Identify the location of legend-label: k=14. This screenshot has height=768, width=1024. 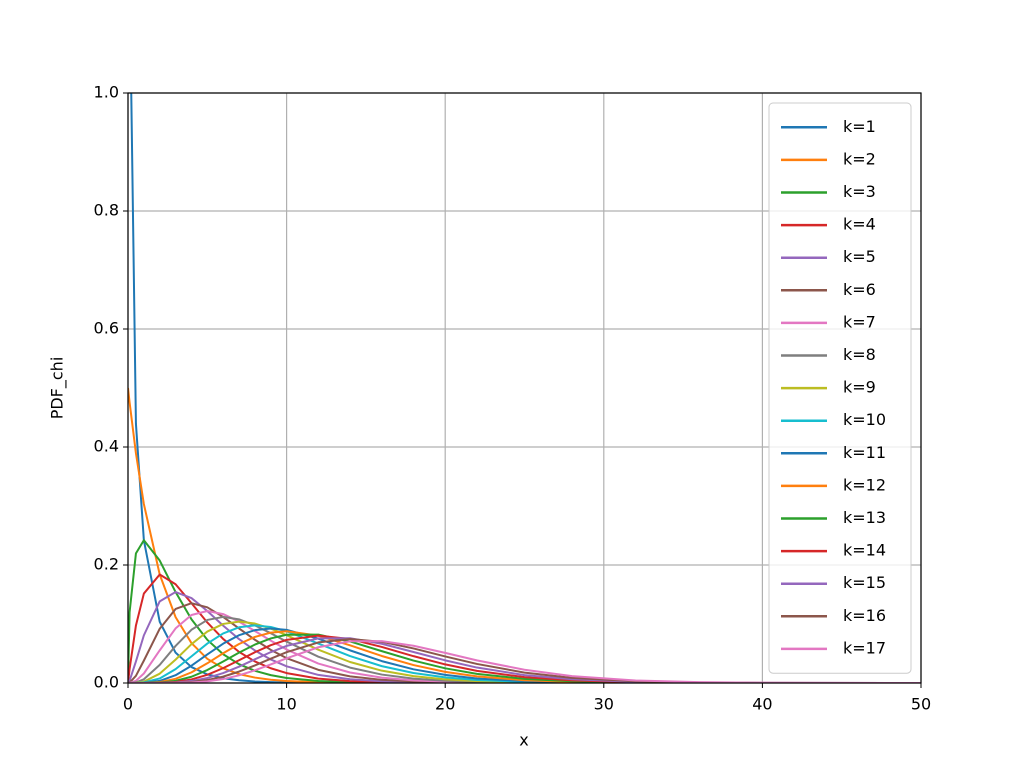
(864, 550).